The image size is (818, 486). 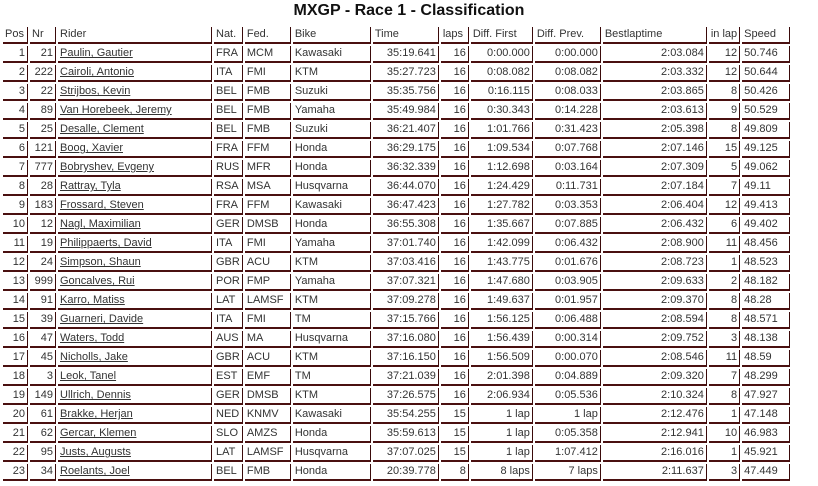 I want to click on rider-link: Bobryshev, Evgeny, so click(x=107, y=167).